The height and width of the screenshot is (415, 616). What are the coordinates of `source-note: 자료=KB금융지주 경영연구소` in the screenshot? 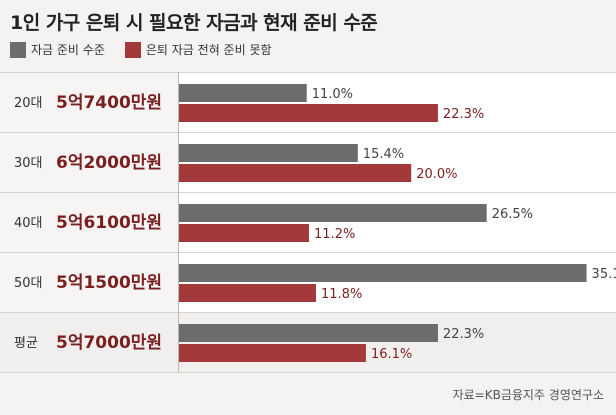 It's located at (528, 395).